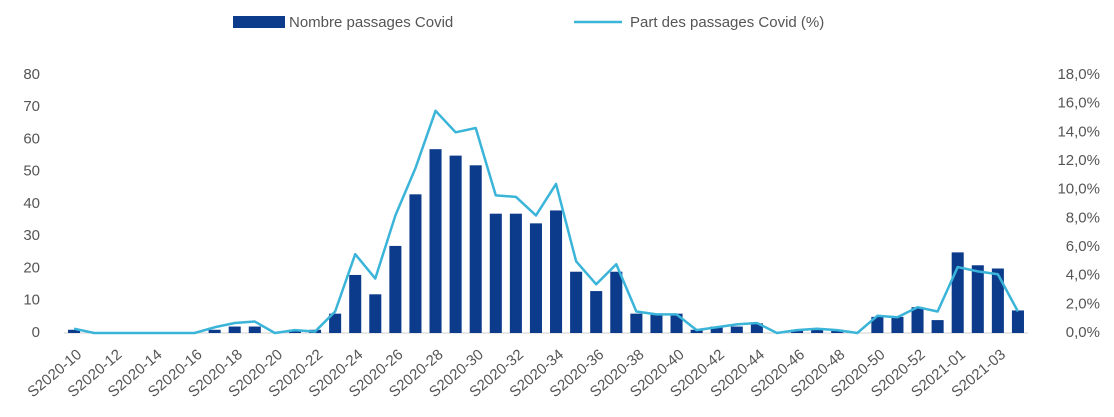  I want to click on y-tick-label: 40, so click(31, 203).